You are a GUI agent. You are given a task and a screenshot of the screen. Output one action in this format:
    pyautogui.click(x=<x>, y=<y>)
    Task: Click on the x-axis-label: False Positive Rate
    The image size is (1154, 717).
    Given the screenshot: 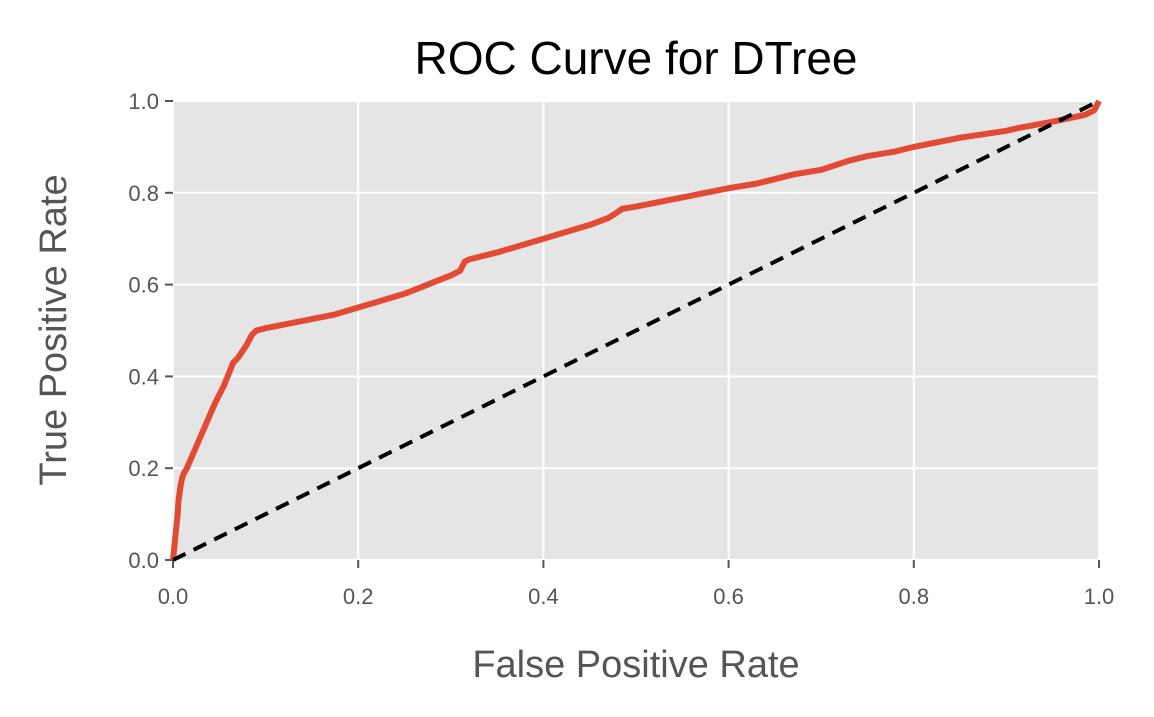 What is the action you would take?
    pyautogui.click(x=635, y=665)
    